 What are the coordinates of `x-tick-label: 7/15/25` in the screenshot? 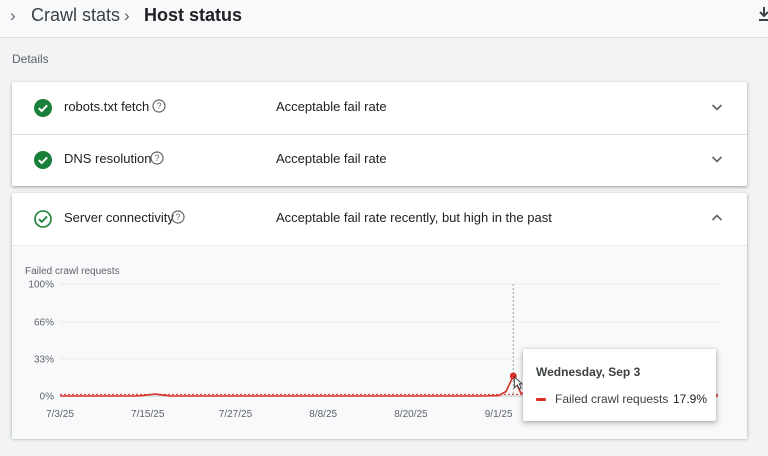 It's located at (148, 414).